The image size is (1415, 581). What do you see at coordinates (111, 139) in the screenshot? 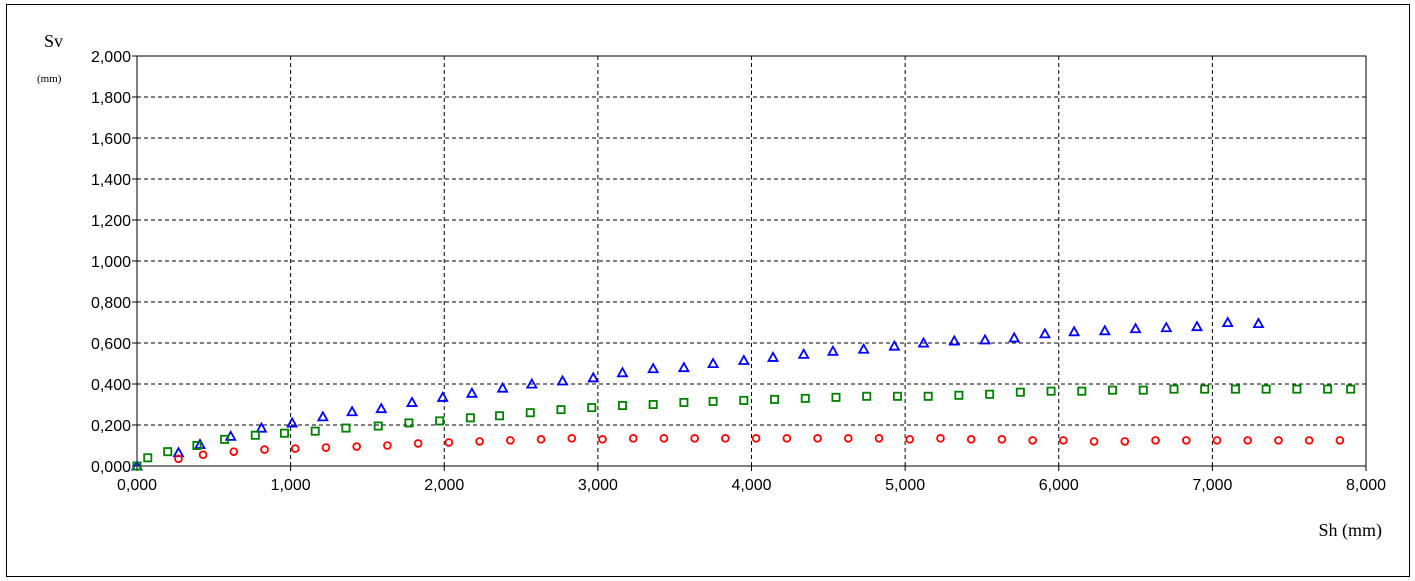
I see `y-tick-label: 1,600` at bounding box center [111, 139].